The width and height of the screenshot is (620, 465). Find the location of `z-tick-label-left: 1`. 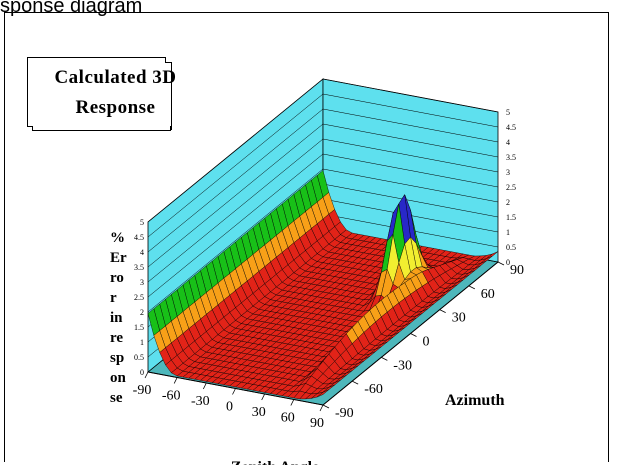

z-tick-label-left: 1 is located at coordinates (142, 342).